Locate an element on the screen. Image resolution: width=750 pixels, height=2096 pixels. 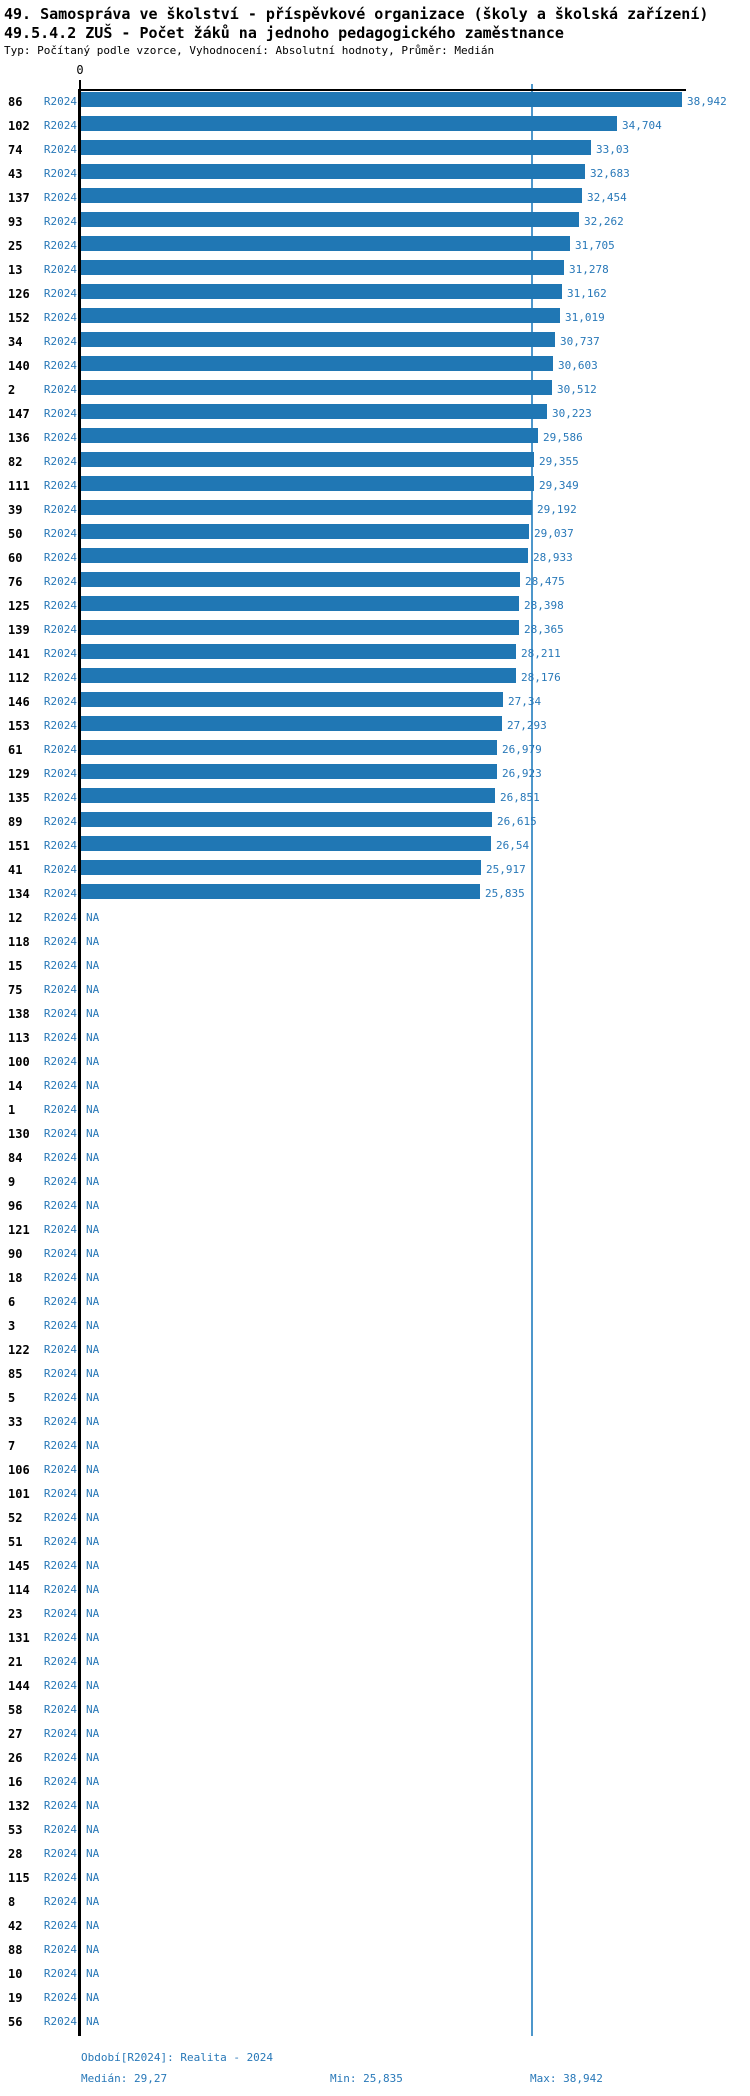
row-id-label: 39 is located at coordinates (15, 510).